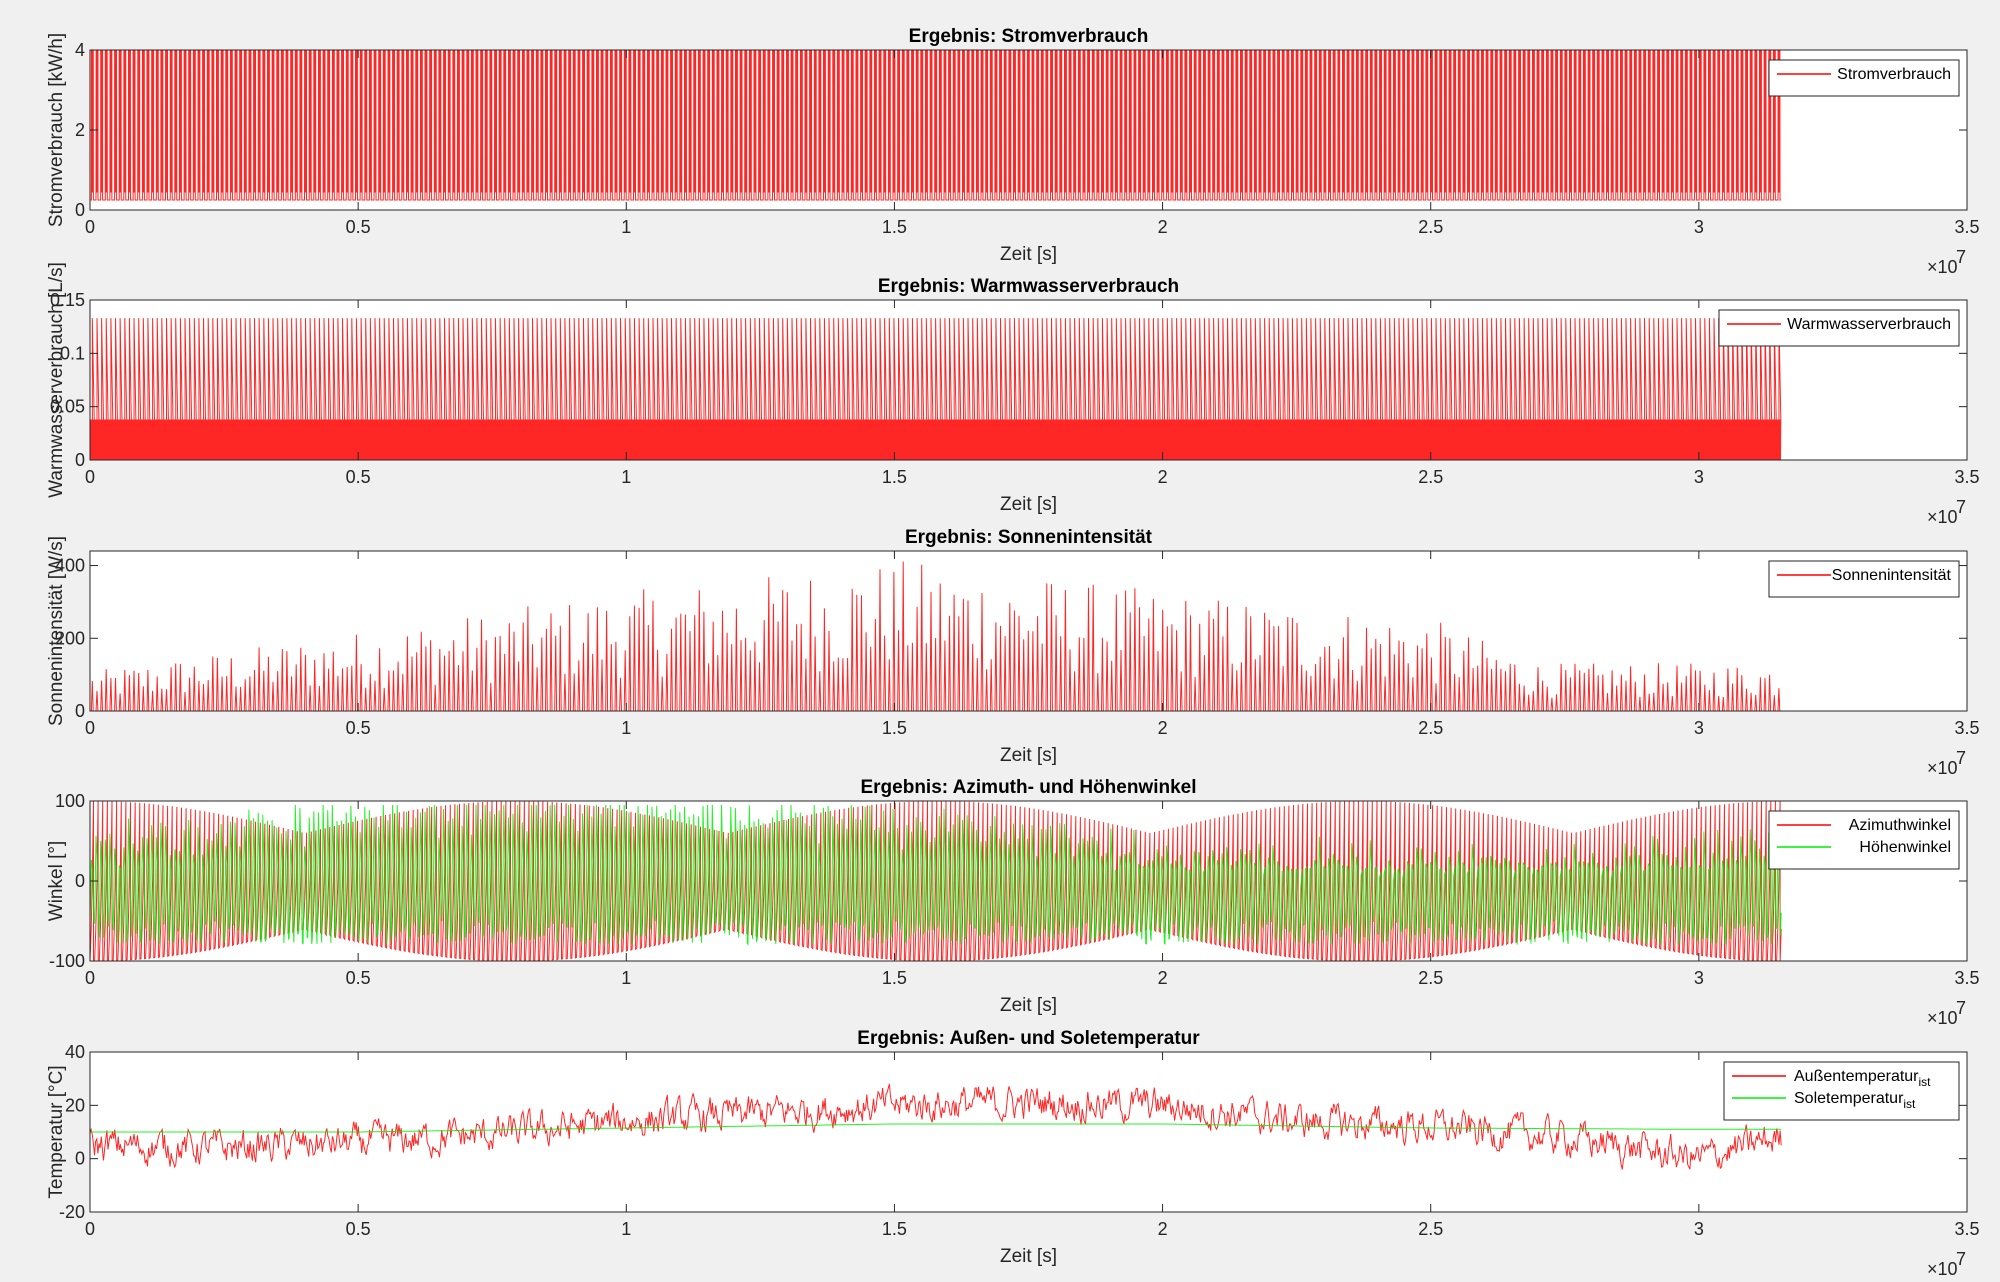 The image size is (2000, 1282). Describe the element at coordinates (1849, 1098) in the screenshot. I see `legend-entry-main: Soletemperatur` at that location.